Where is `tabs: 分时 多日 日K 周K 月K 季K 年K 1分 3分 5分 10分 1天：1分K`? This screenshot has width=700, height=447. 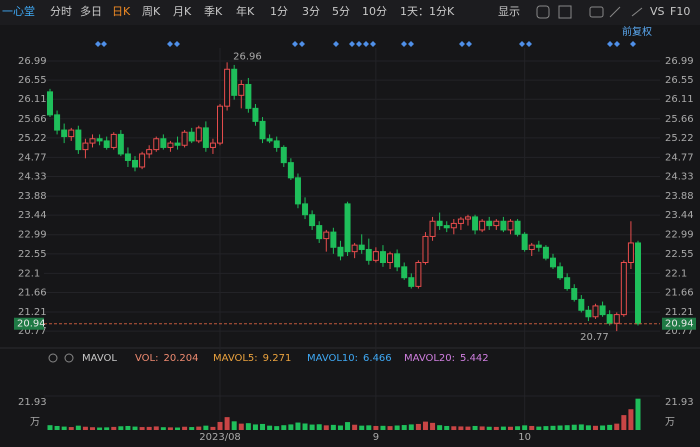
tabs: 分时 多日 日K 周K 月K 季K 年K 1分 3分 5分 10分 1天：1分K is located at coordinates (252, 11).